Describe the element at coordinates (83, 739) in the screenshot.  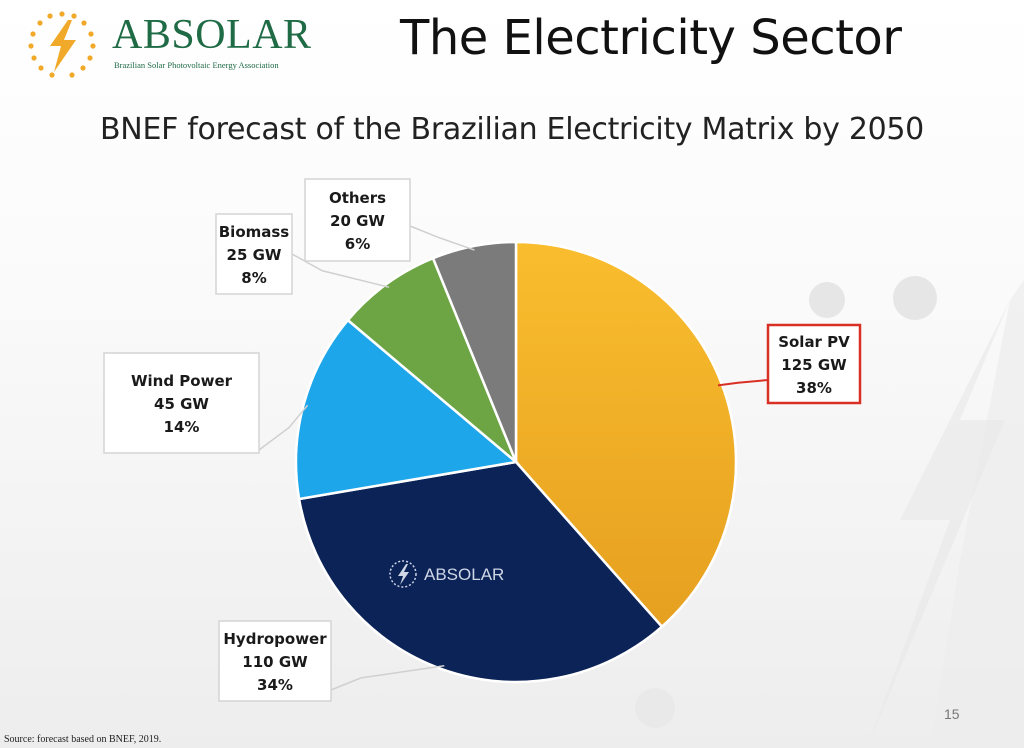
I see `source-note: Source: forecast based on BNEF, 2019.` at that location.